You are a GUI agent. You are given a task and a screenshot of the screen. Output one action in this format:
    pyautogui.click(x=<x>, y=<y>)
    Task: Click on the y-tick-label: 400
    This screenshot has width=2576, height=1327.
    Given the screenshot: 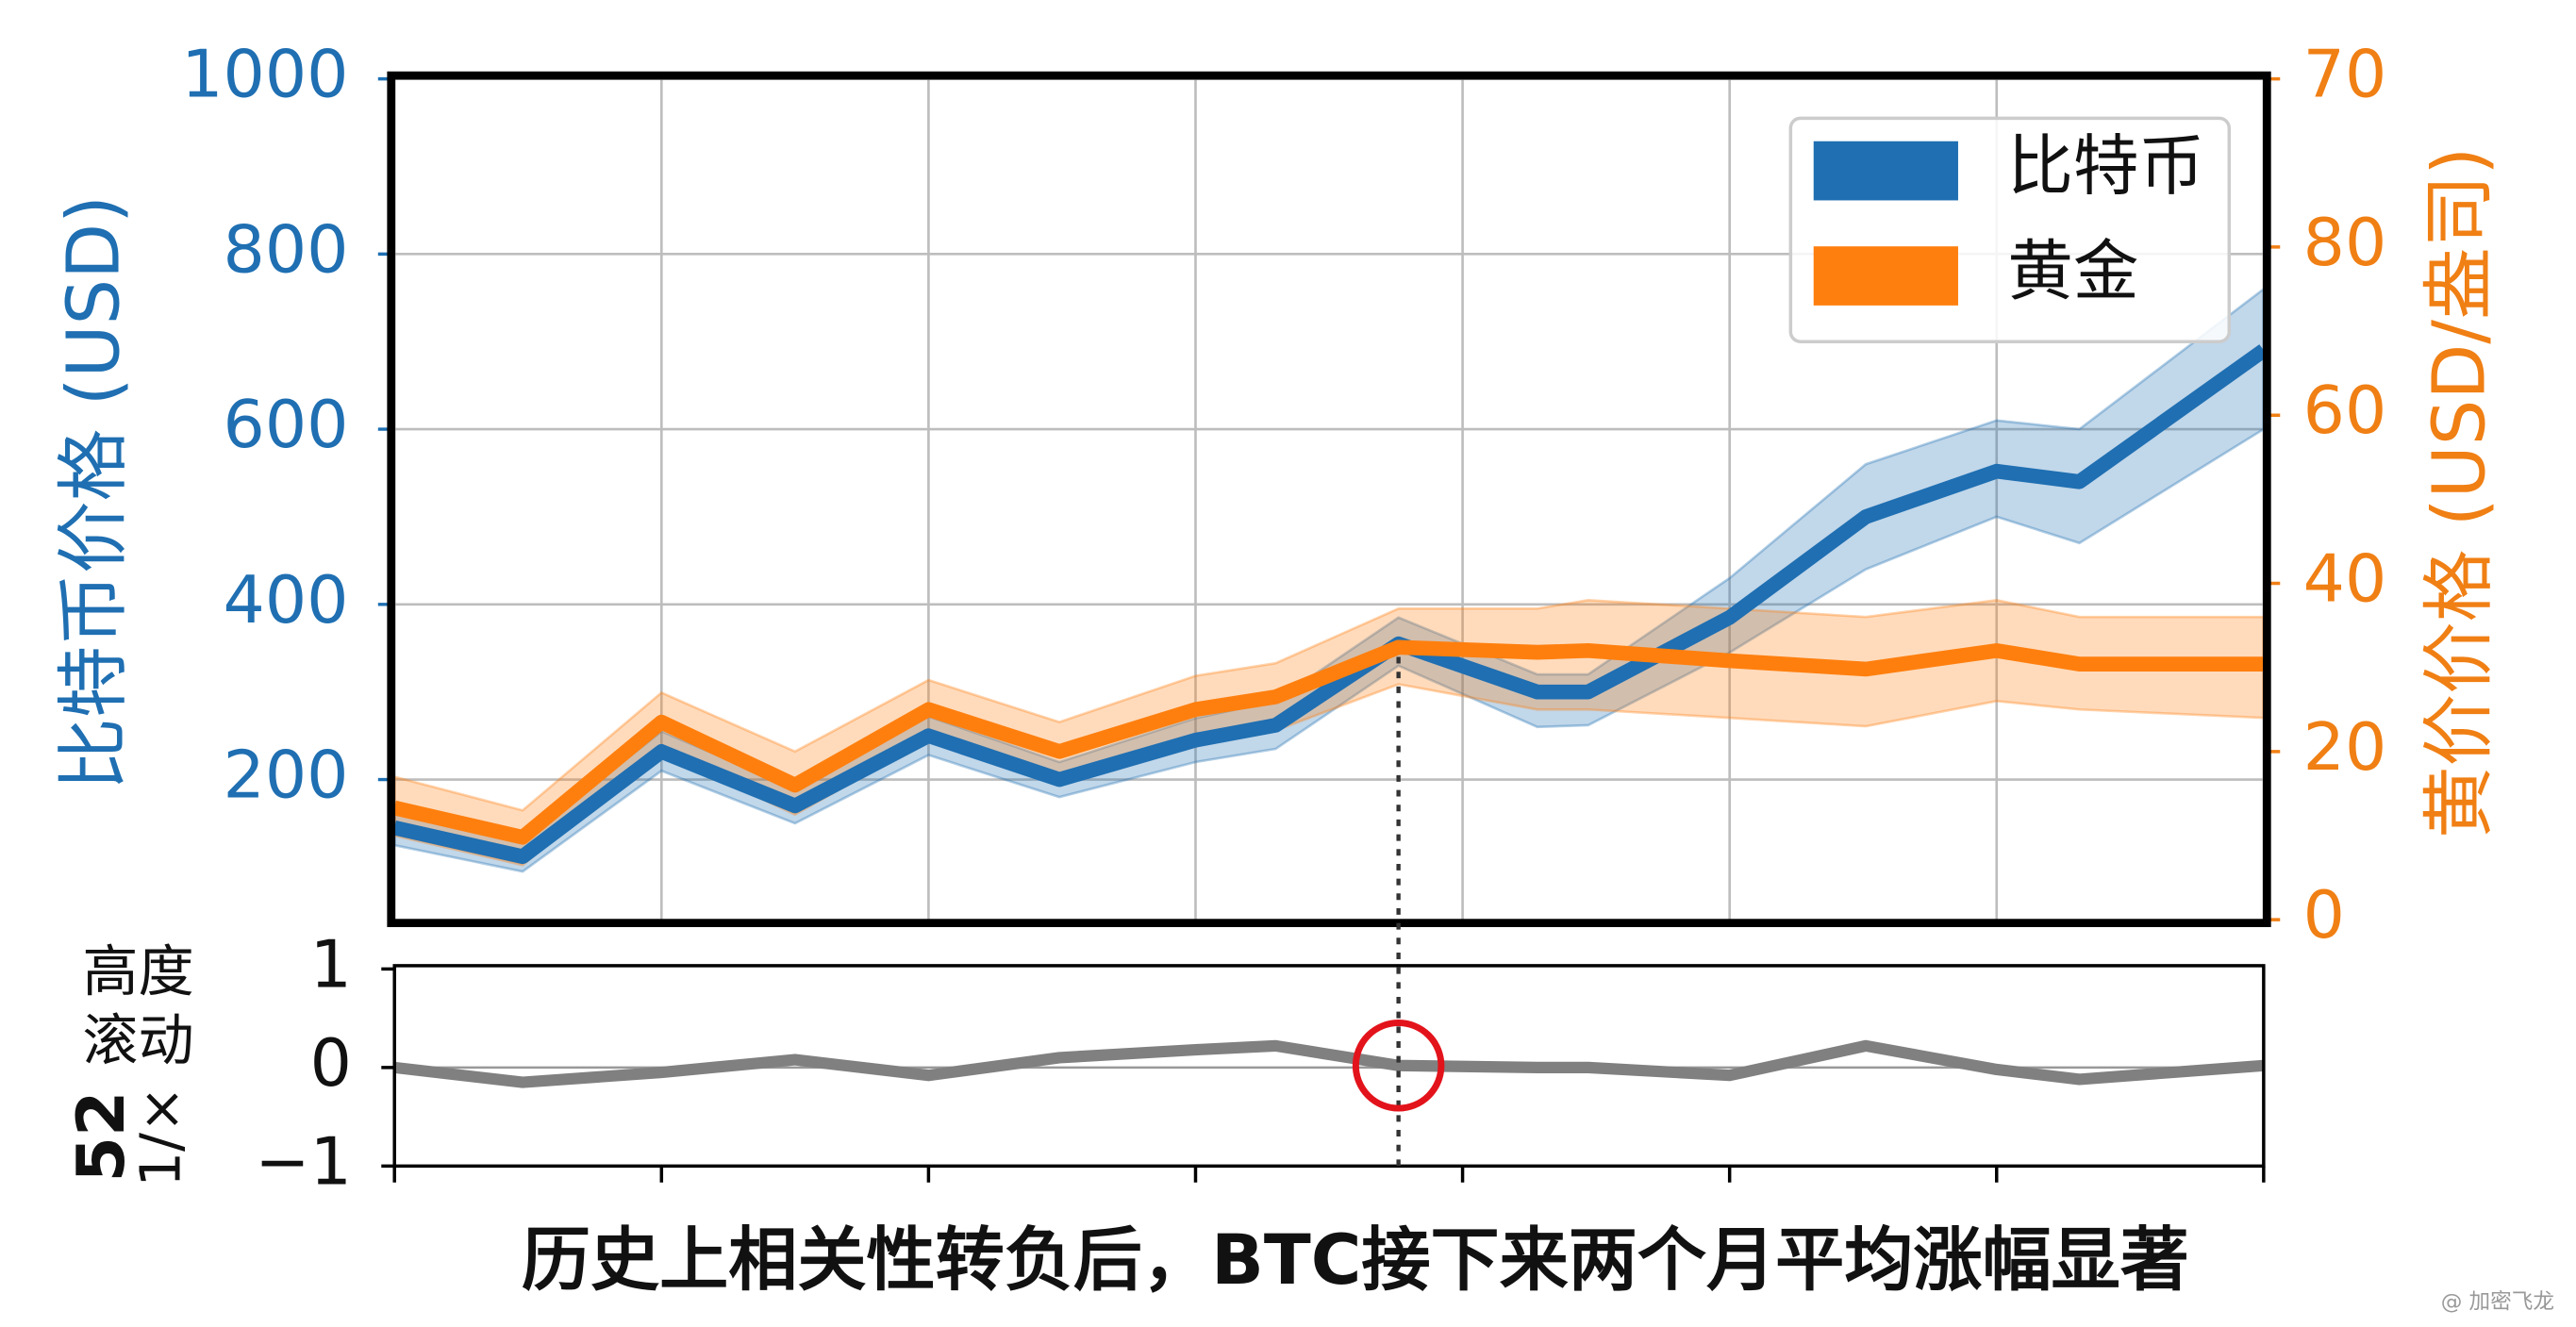 What is the action you would take?
    pyautogui.click(x=287, y=600)
    